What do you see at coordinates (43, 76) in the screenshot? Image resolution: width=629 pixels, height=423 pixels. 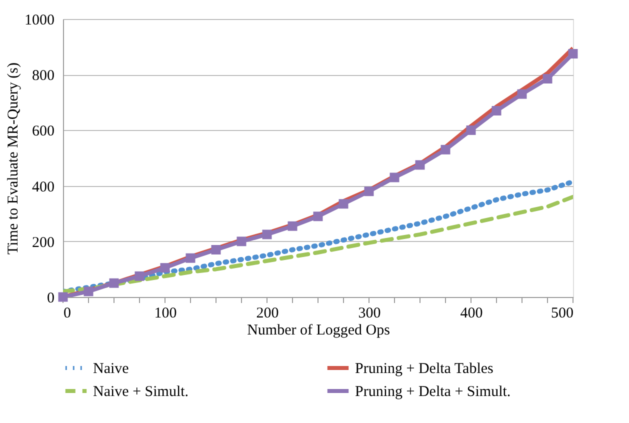 I see `y-tick-label: 800` at bounding box center [43, 76].